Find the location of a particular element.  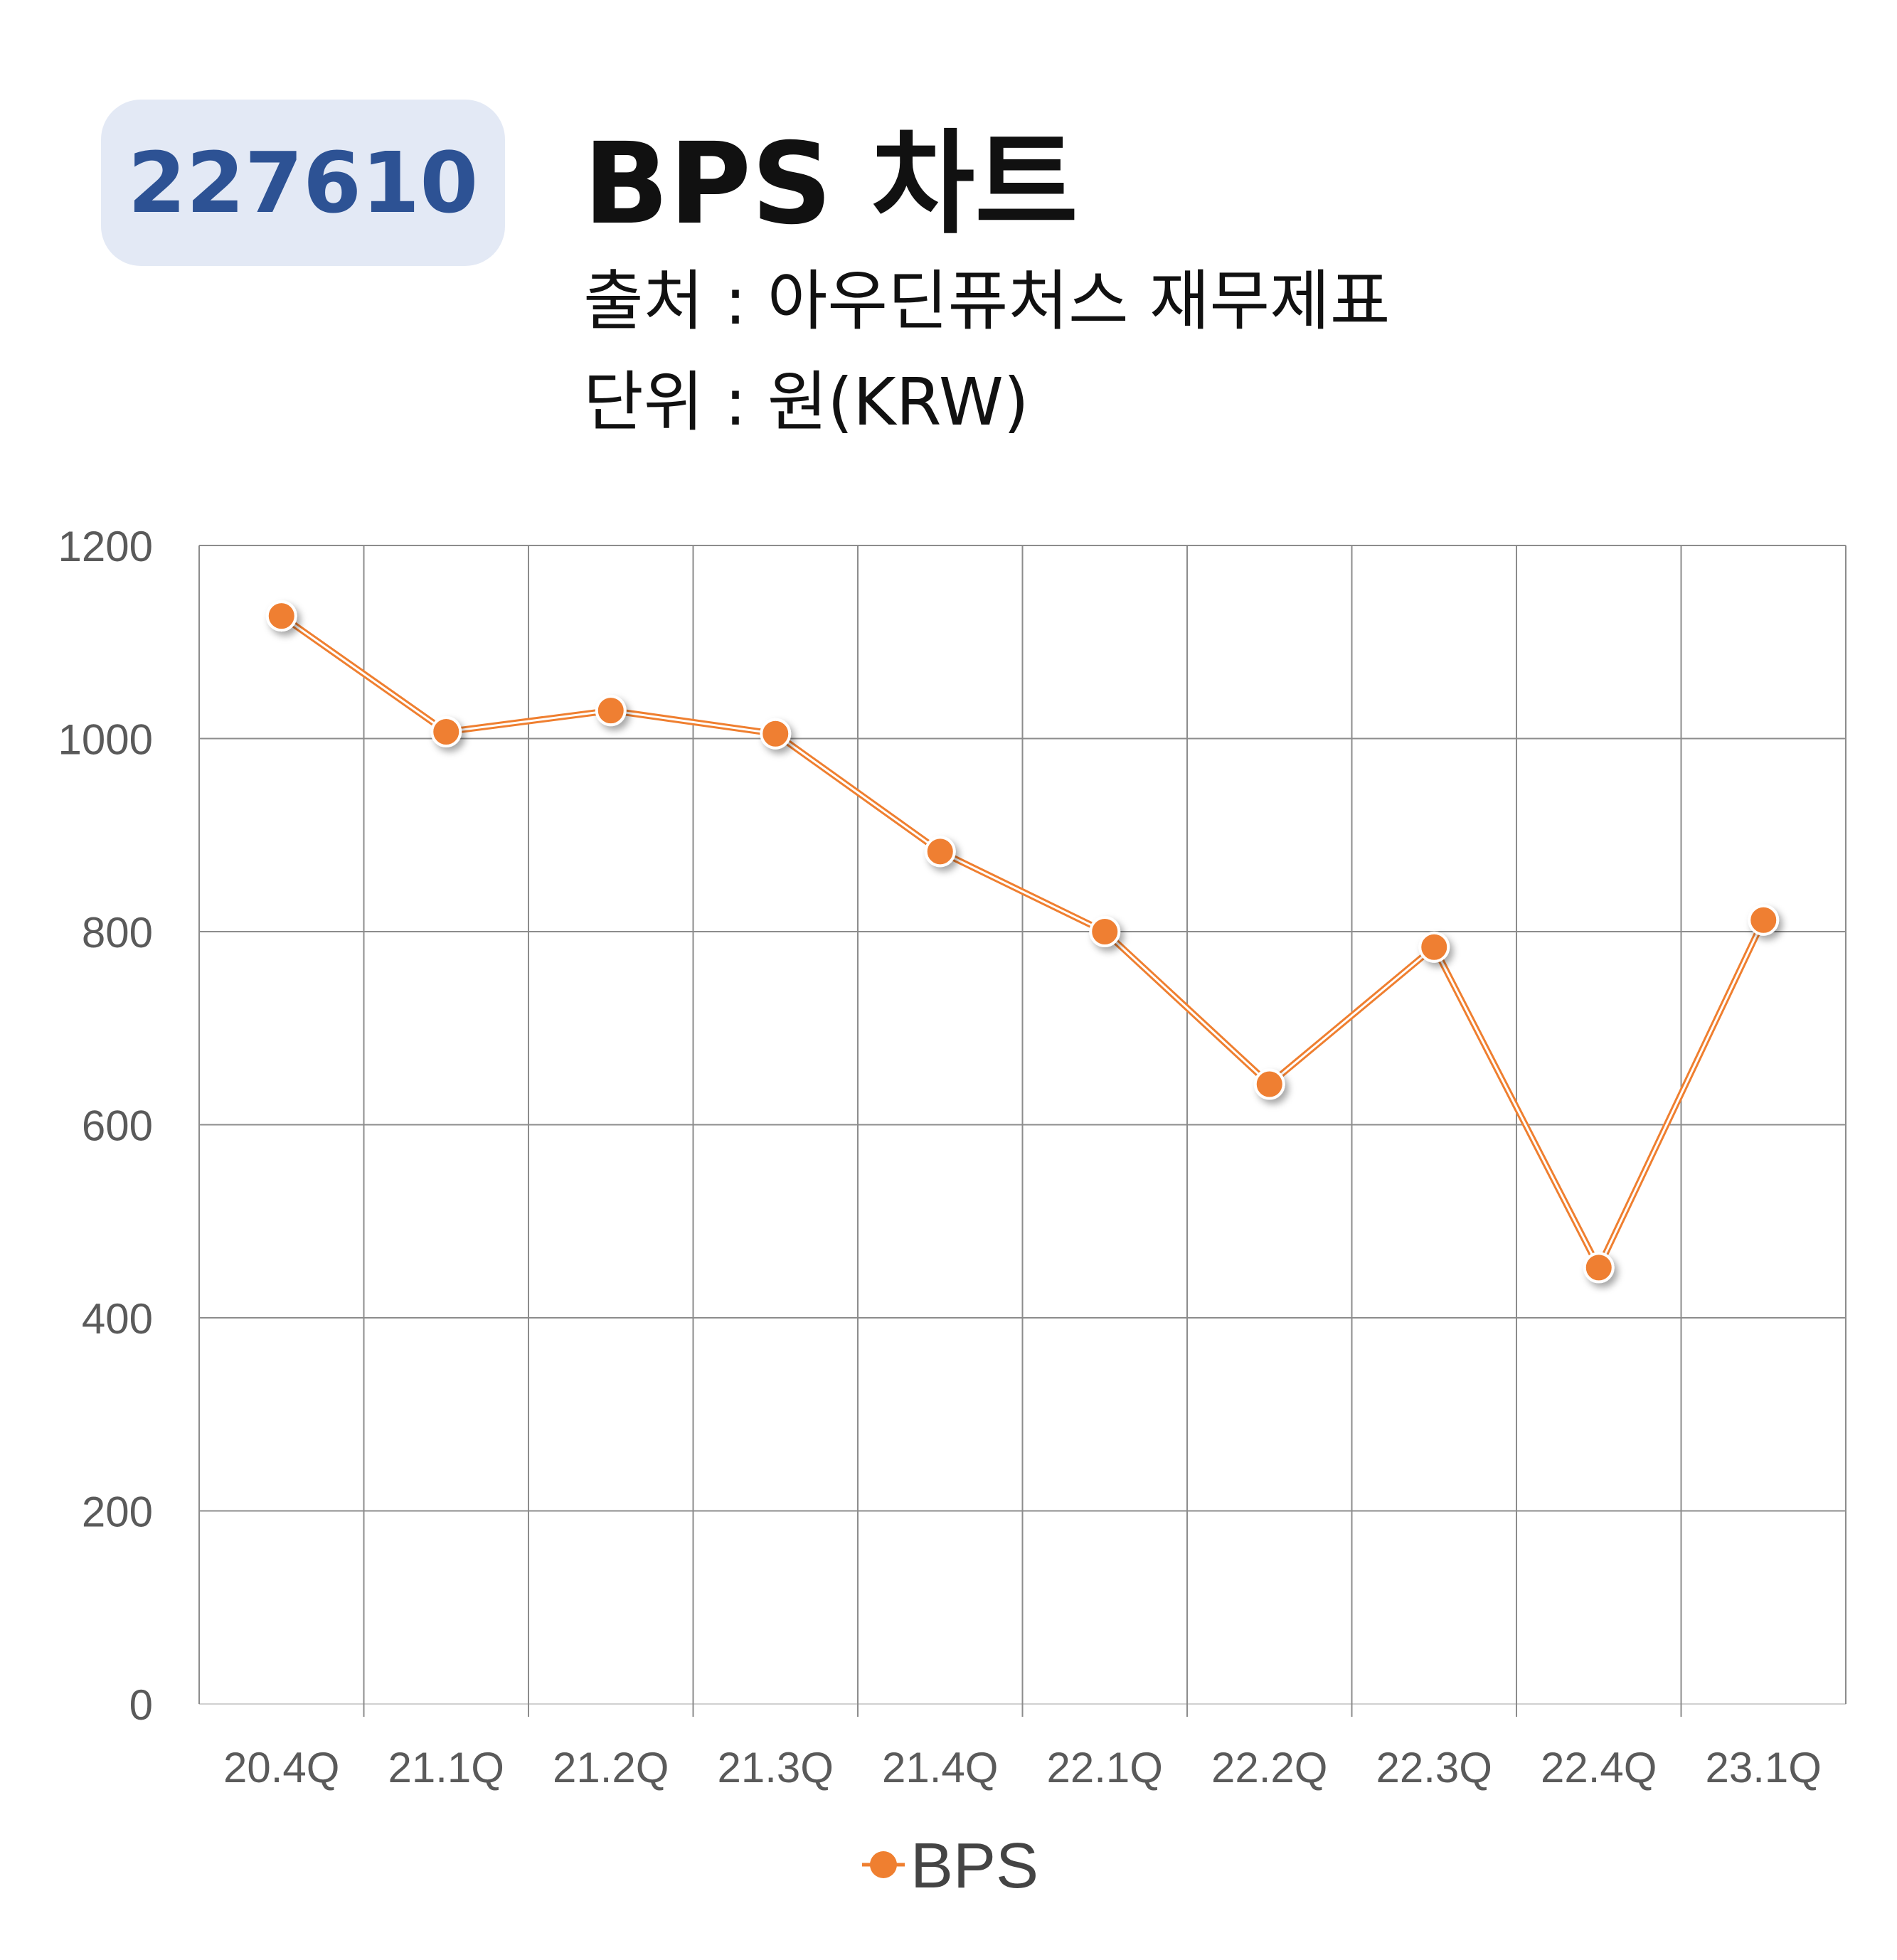

y-tick-label: 400 is located at coordinates (118, 1319).